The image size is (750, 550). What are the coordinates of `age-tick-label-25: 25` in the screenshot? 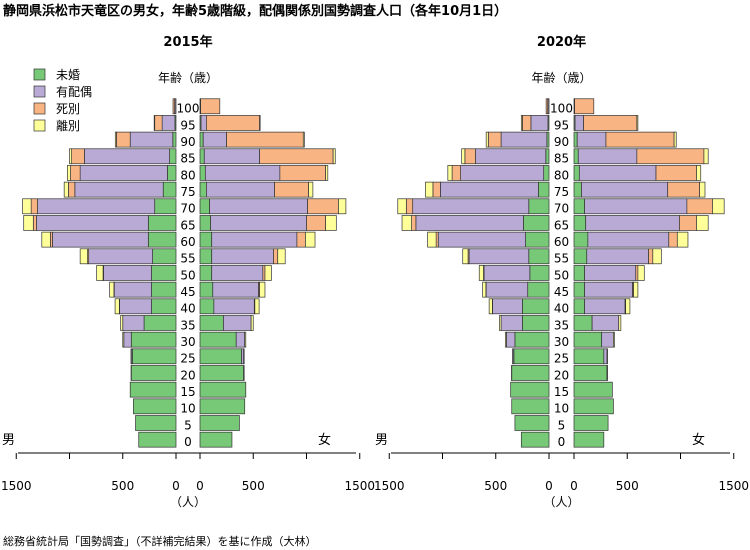 It's located at (561, 359).